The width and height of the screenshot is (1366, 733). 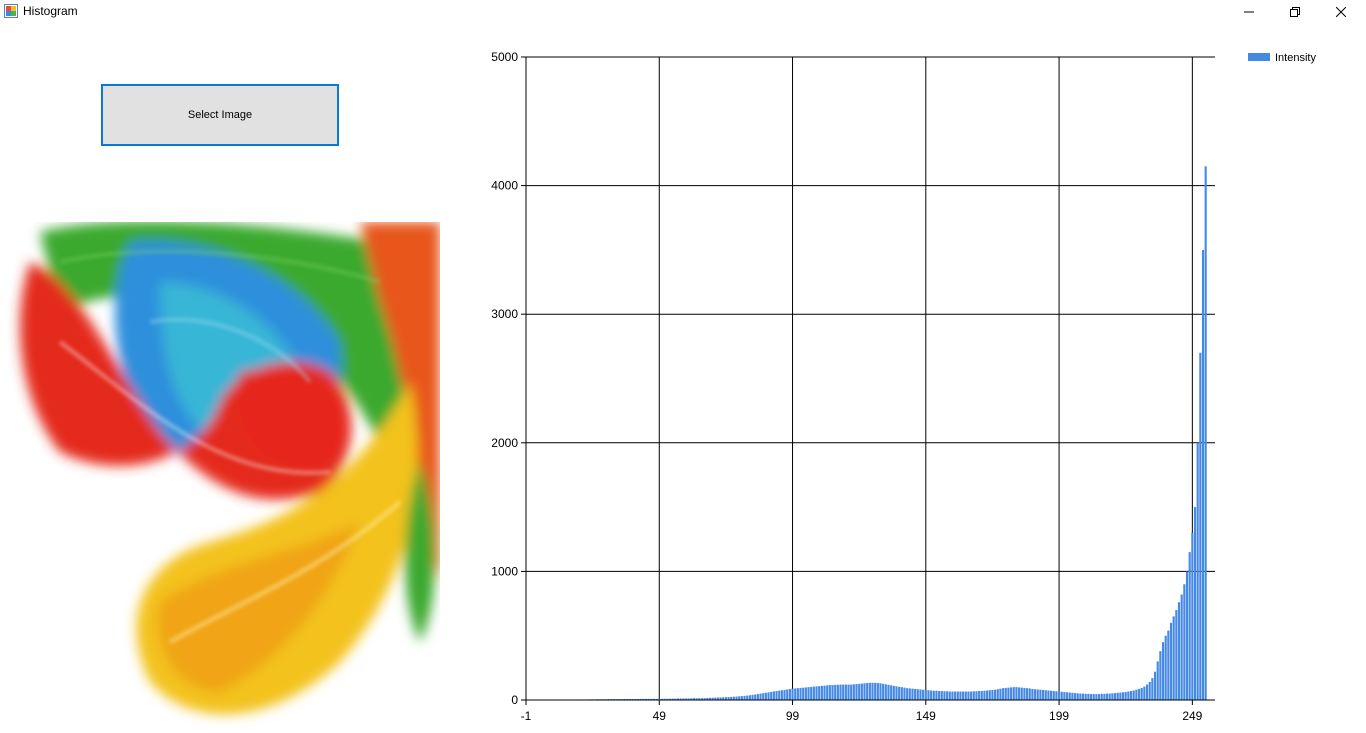 I want to click on window-title: Histogram, so click(x=50, y=11).